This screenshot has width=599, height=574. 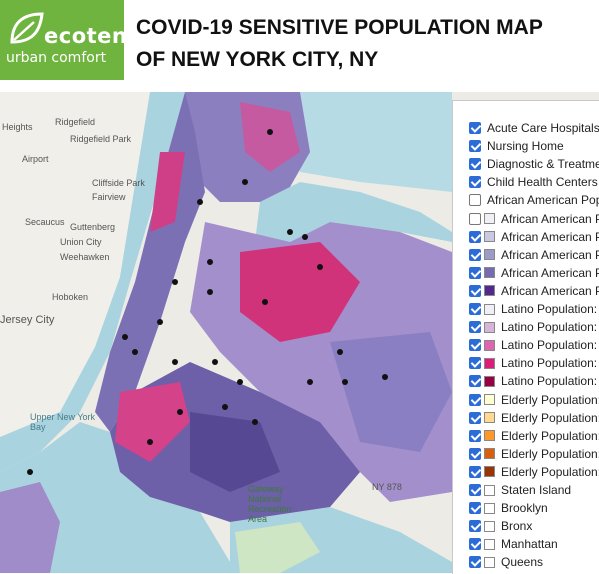 I want to click on legend-item: Elderly Population: 0, so click(x=526, y=400).